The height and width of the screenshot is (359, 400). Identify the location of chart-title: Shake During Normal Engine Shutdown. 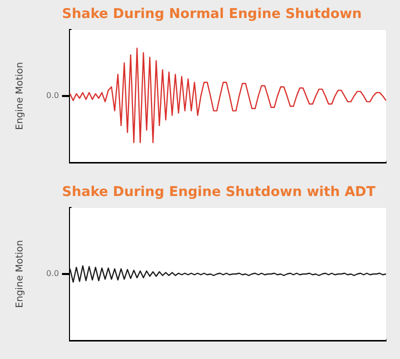
(212, 14).